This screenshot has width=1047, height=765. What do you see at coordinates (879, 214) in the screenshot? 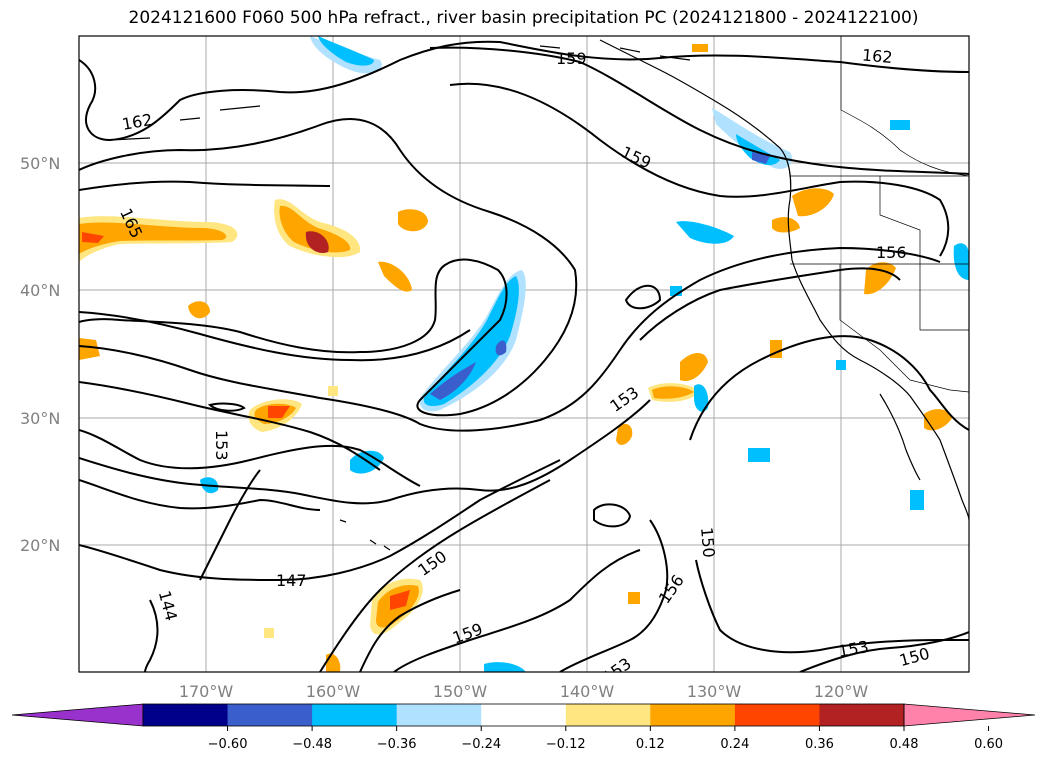
I see `political-borders` at bounding box center [879, 214].